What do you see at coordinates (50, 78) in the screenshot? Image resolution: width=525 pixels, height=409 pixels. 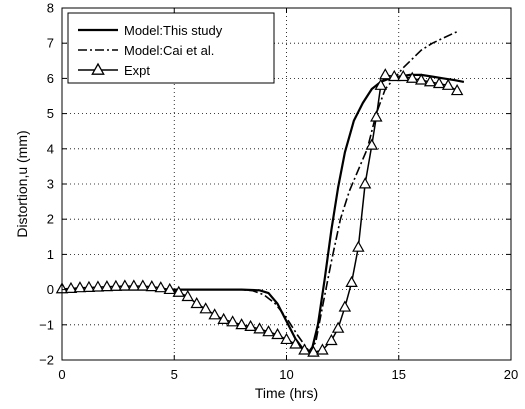 I see `y-tick-label: 6` at bounding box center [50, 78].